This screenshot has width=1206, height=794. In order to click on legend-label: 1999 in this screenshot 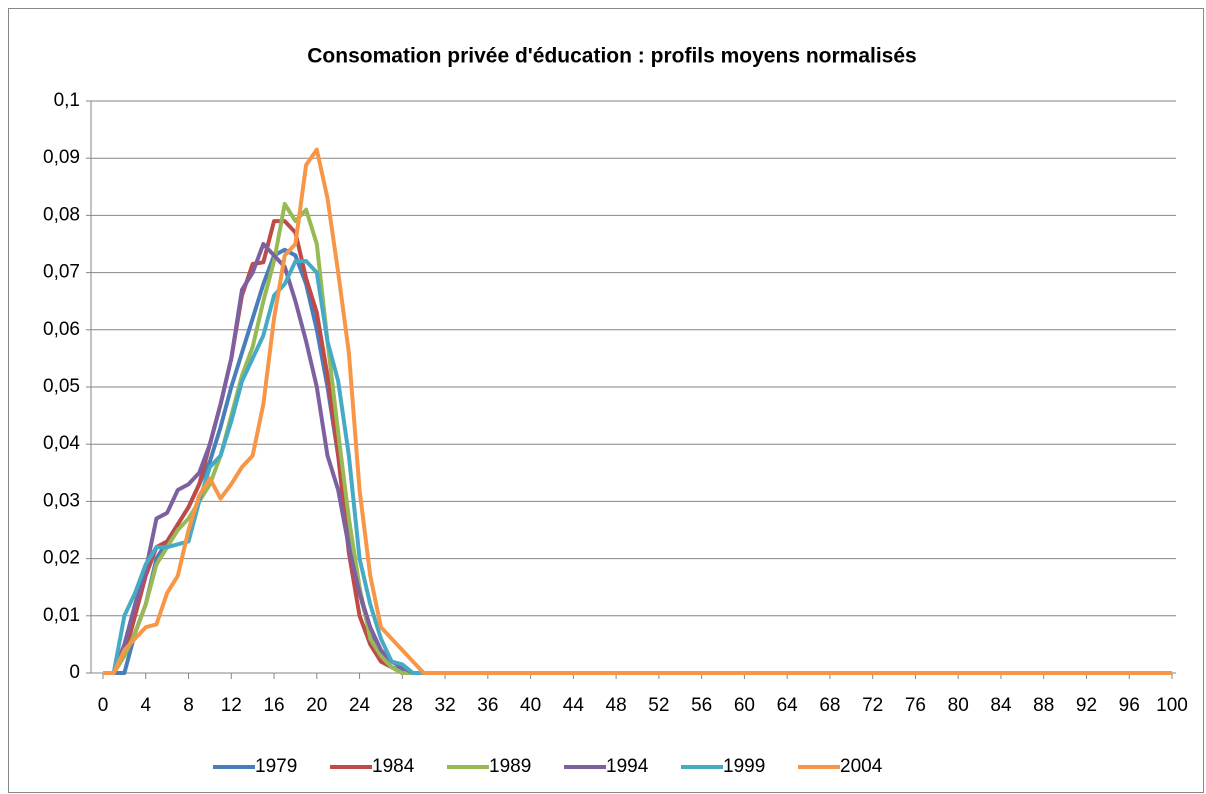, I will do `click(744, 766)`.